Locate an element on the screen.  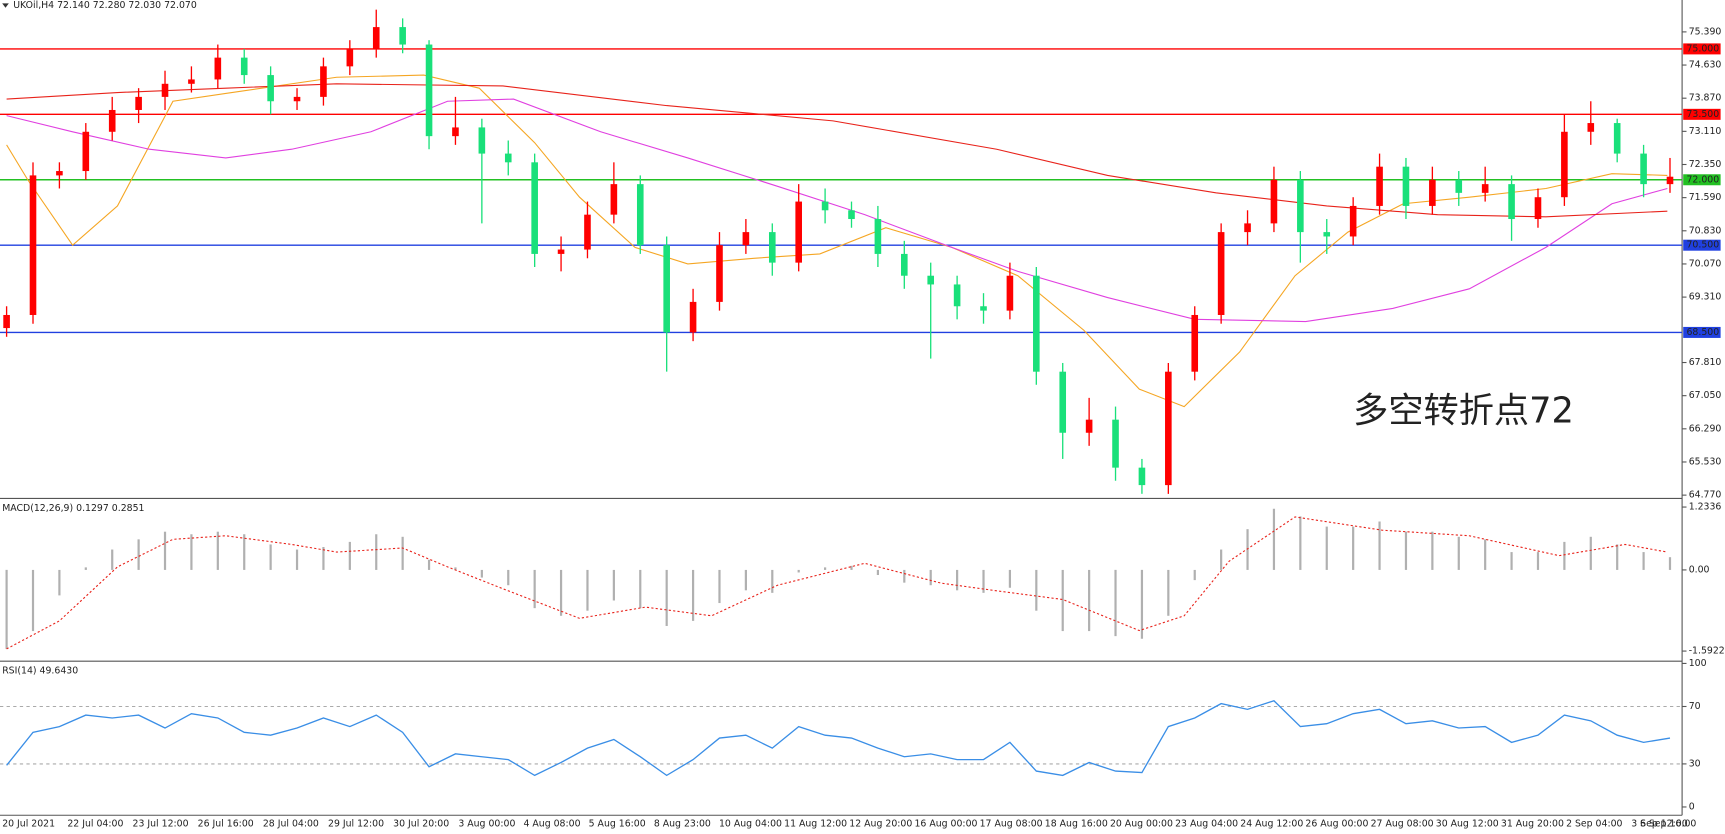
x-tick-label: 3 Aug 00:00 is located at coordinates (486, 824).